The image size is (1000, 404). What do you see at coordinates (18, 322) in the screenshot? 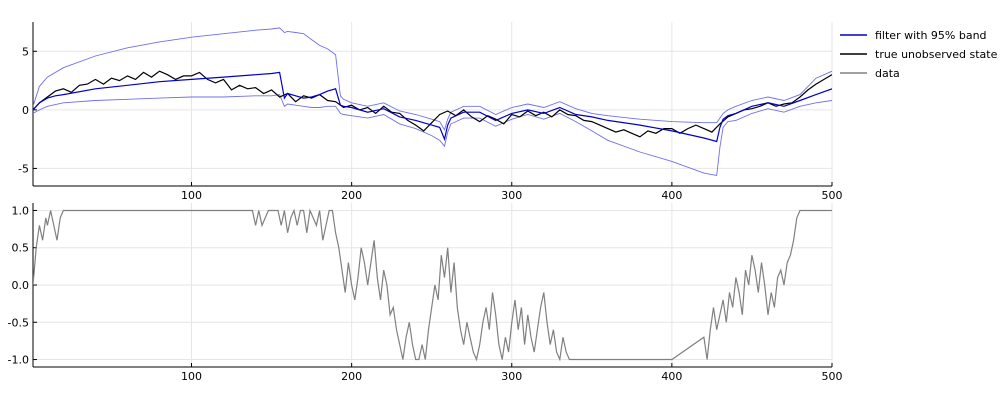
I see `y-tick-label: -0.5` at bounding box center [18, 322].